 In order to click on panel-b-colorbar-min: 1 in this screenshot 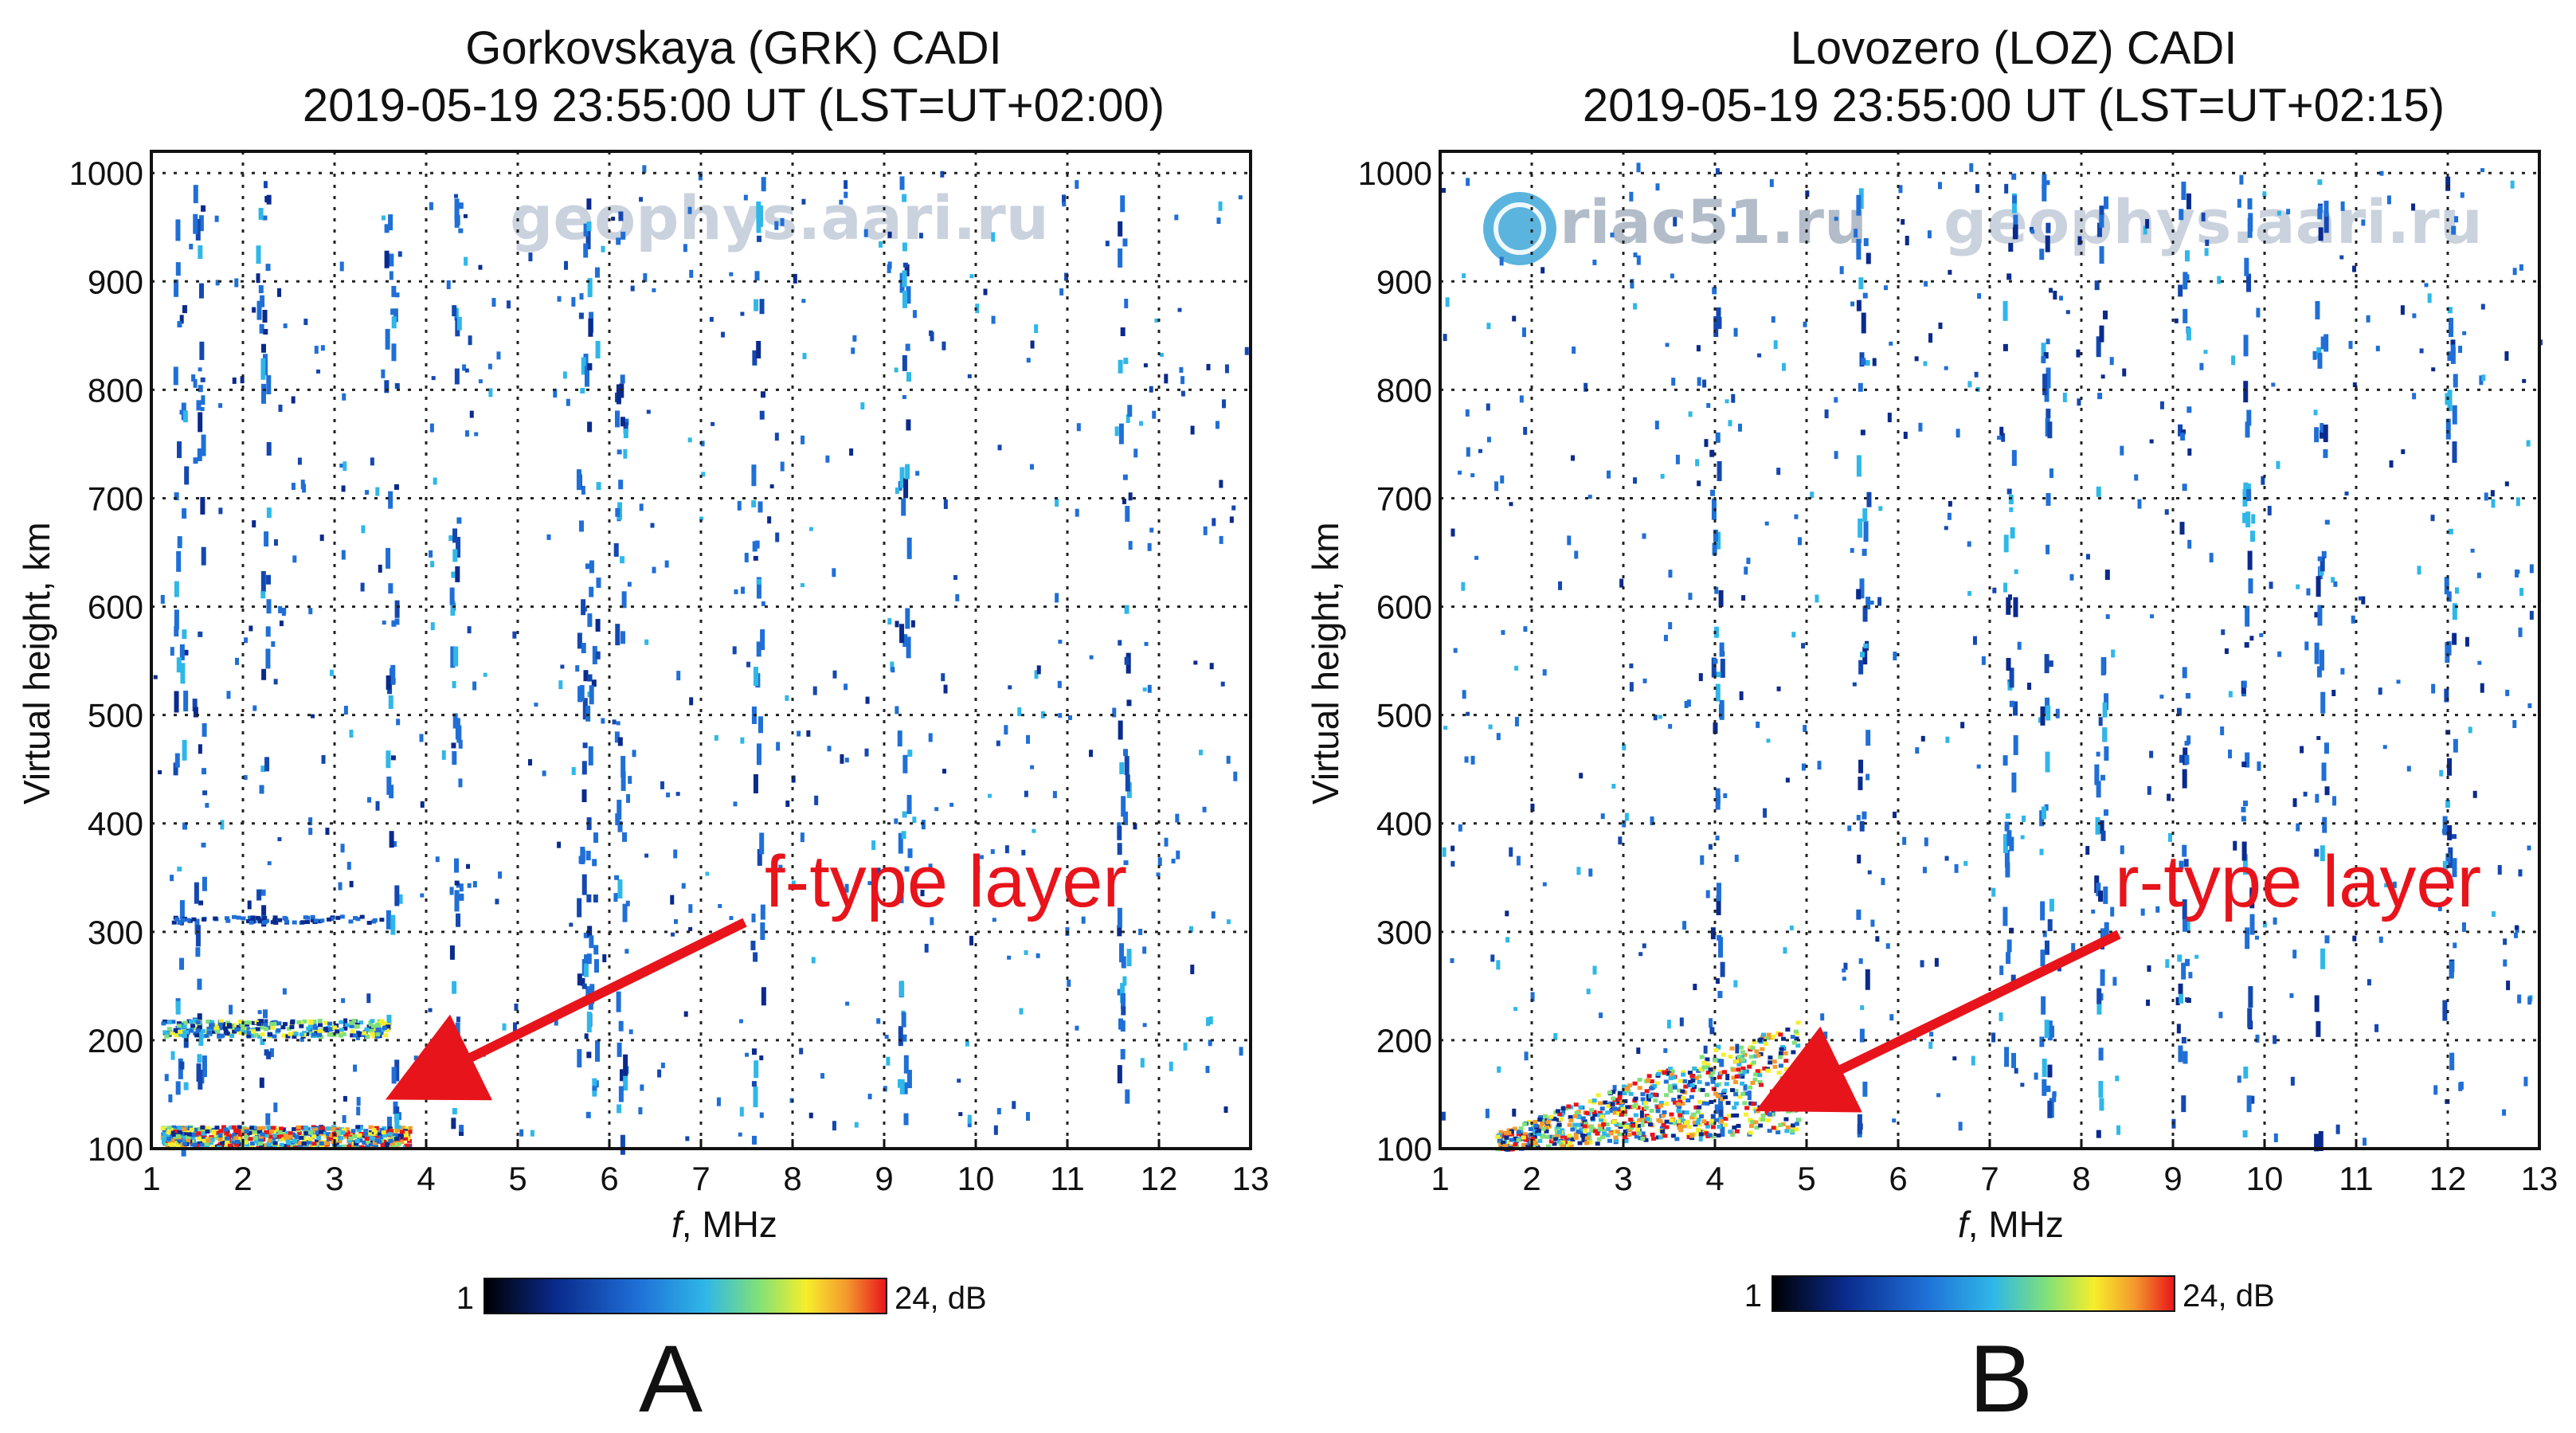, I will do `click(1753, 1296)`.